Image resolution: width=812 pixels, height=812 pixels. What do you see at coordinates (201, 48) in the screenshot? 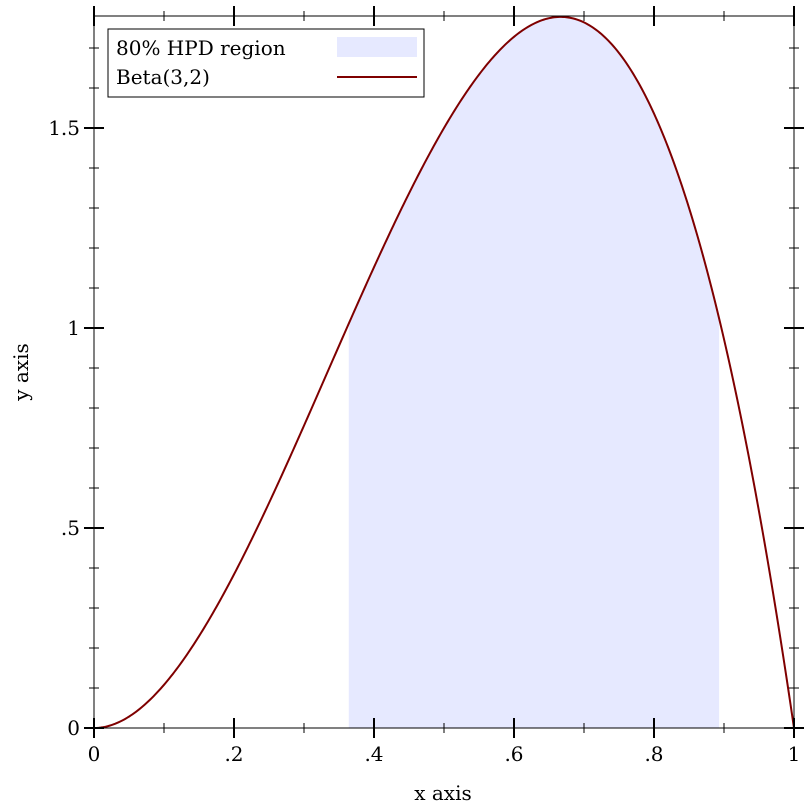
I see `legend-label-hpd: 80% HPD region` at bounding box center [201, 48].